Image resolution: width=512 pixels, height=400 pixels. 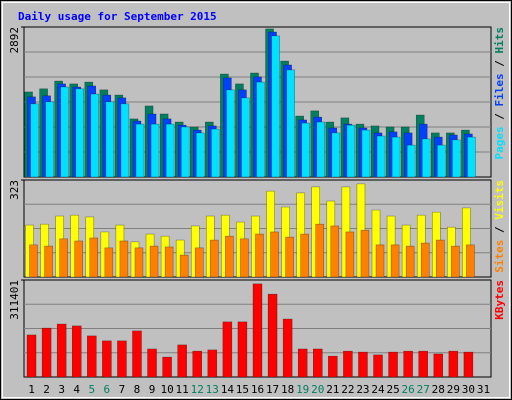 I want to click on x-tick-label: 10, so click(x=166, y=389).